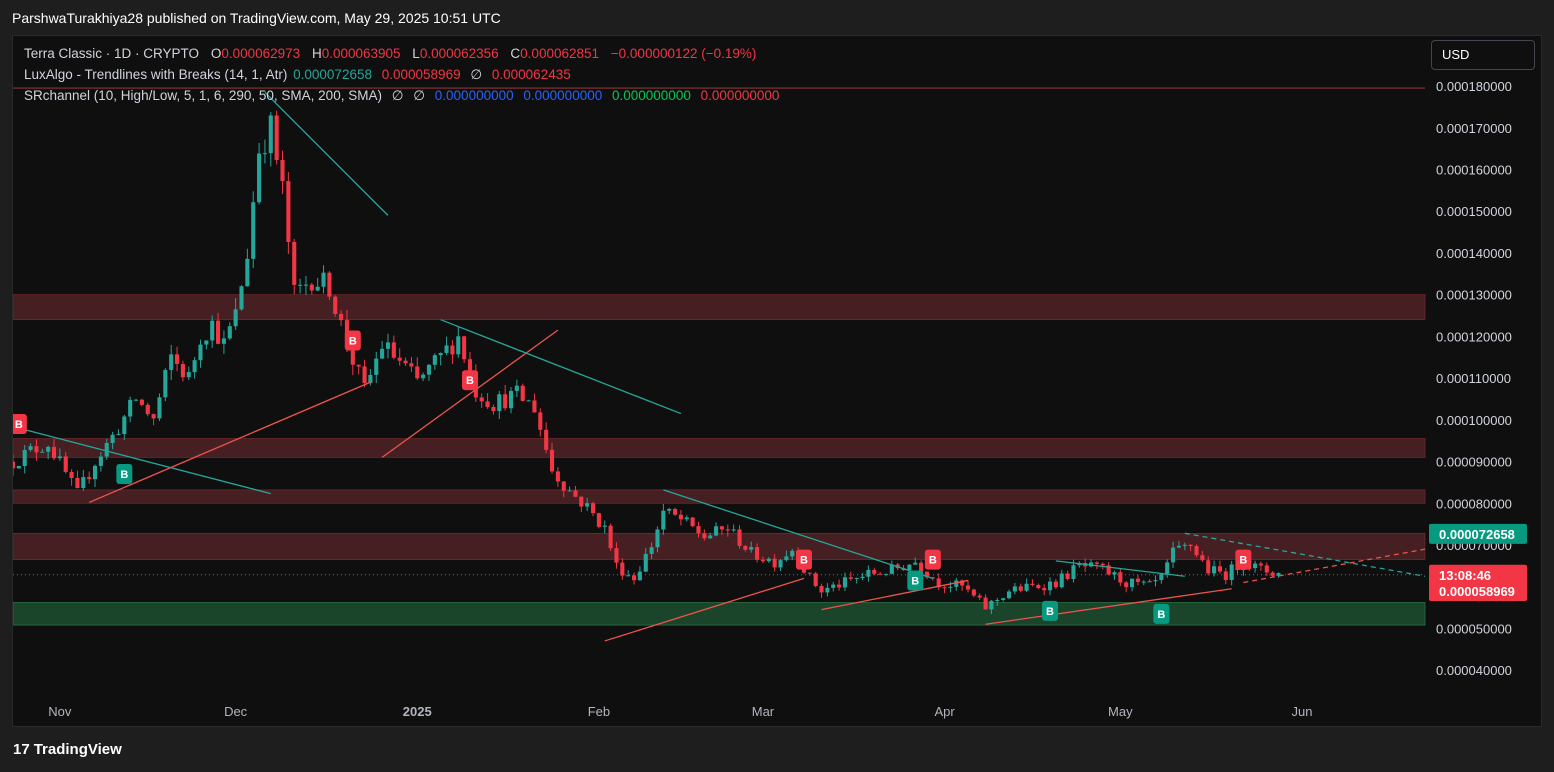 This screenshot has height=772, width=1554. Describe the element at coordinates (563, 95) in the screenshot. I see `legend-srchannel-value-2: 0.000000000` at that location.